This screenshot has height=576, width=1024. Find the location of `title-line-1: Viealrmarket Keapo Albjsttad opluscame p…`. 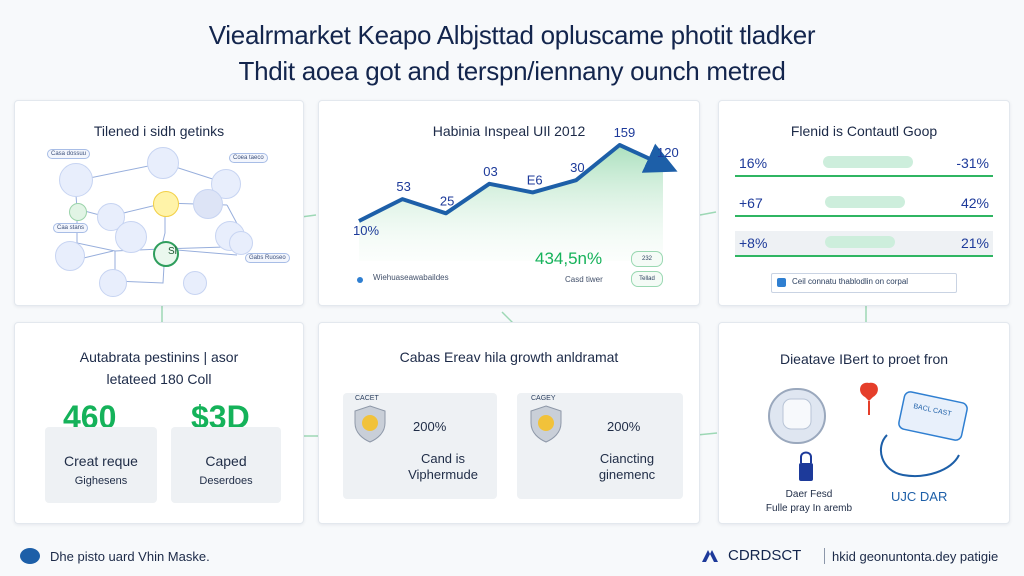

title-line-1: Viealrmarket Keapo Albjsttad opluscame p… is located at coordinates (512, 35).